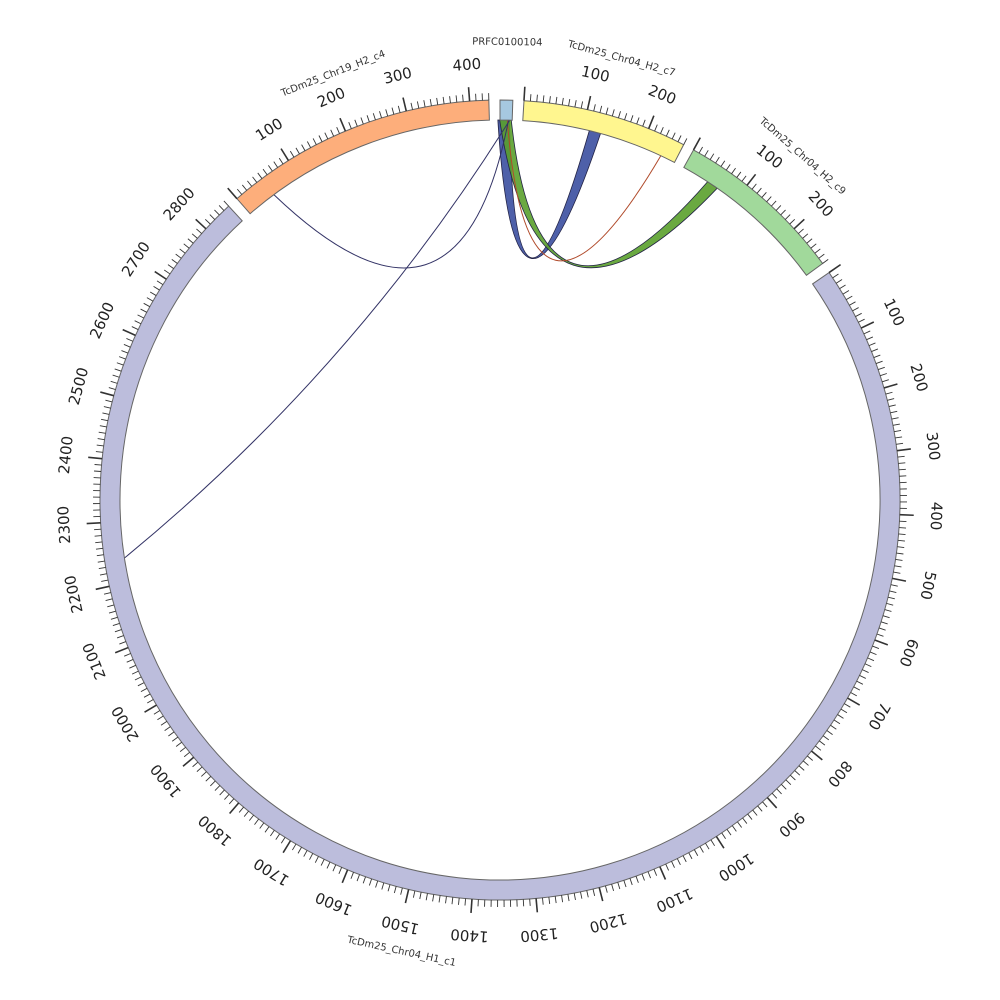 The image size is (1000, 1000). What do you see at coordinates (400, 925) in the screenshot?
I see `tick-label: 1500` at bounding box center [400, 925].